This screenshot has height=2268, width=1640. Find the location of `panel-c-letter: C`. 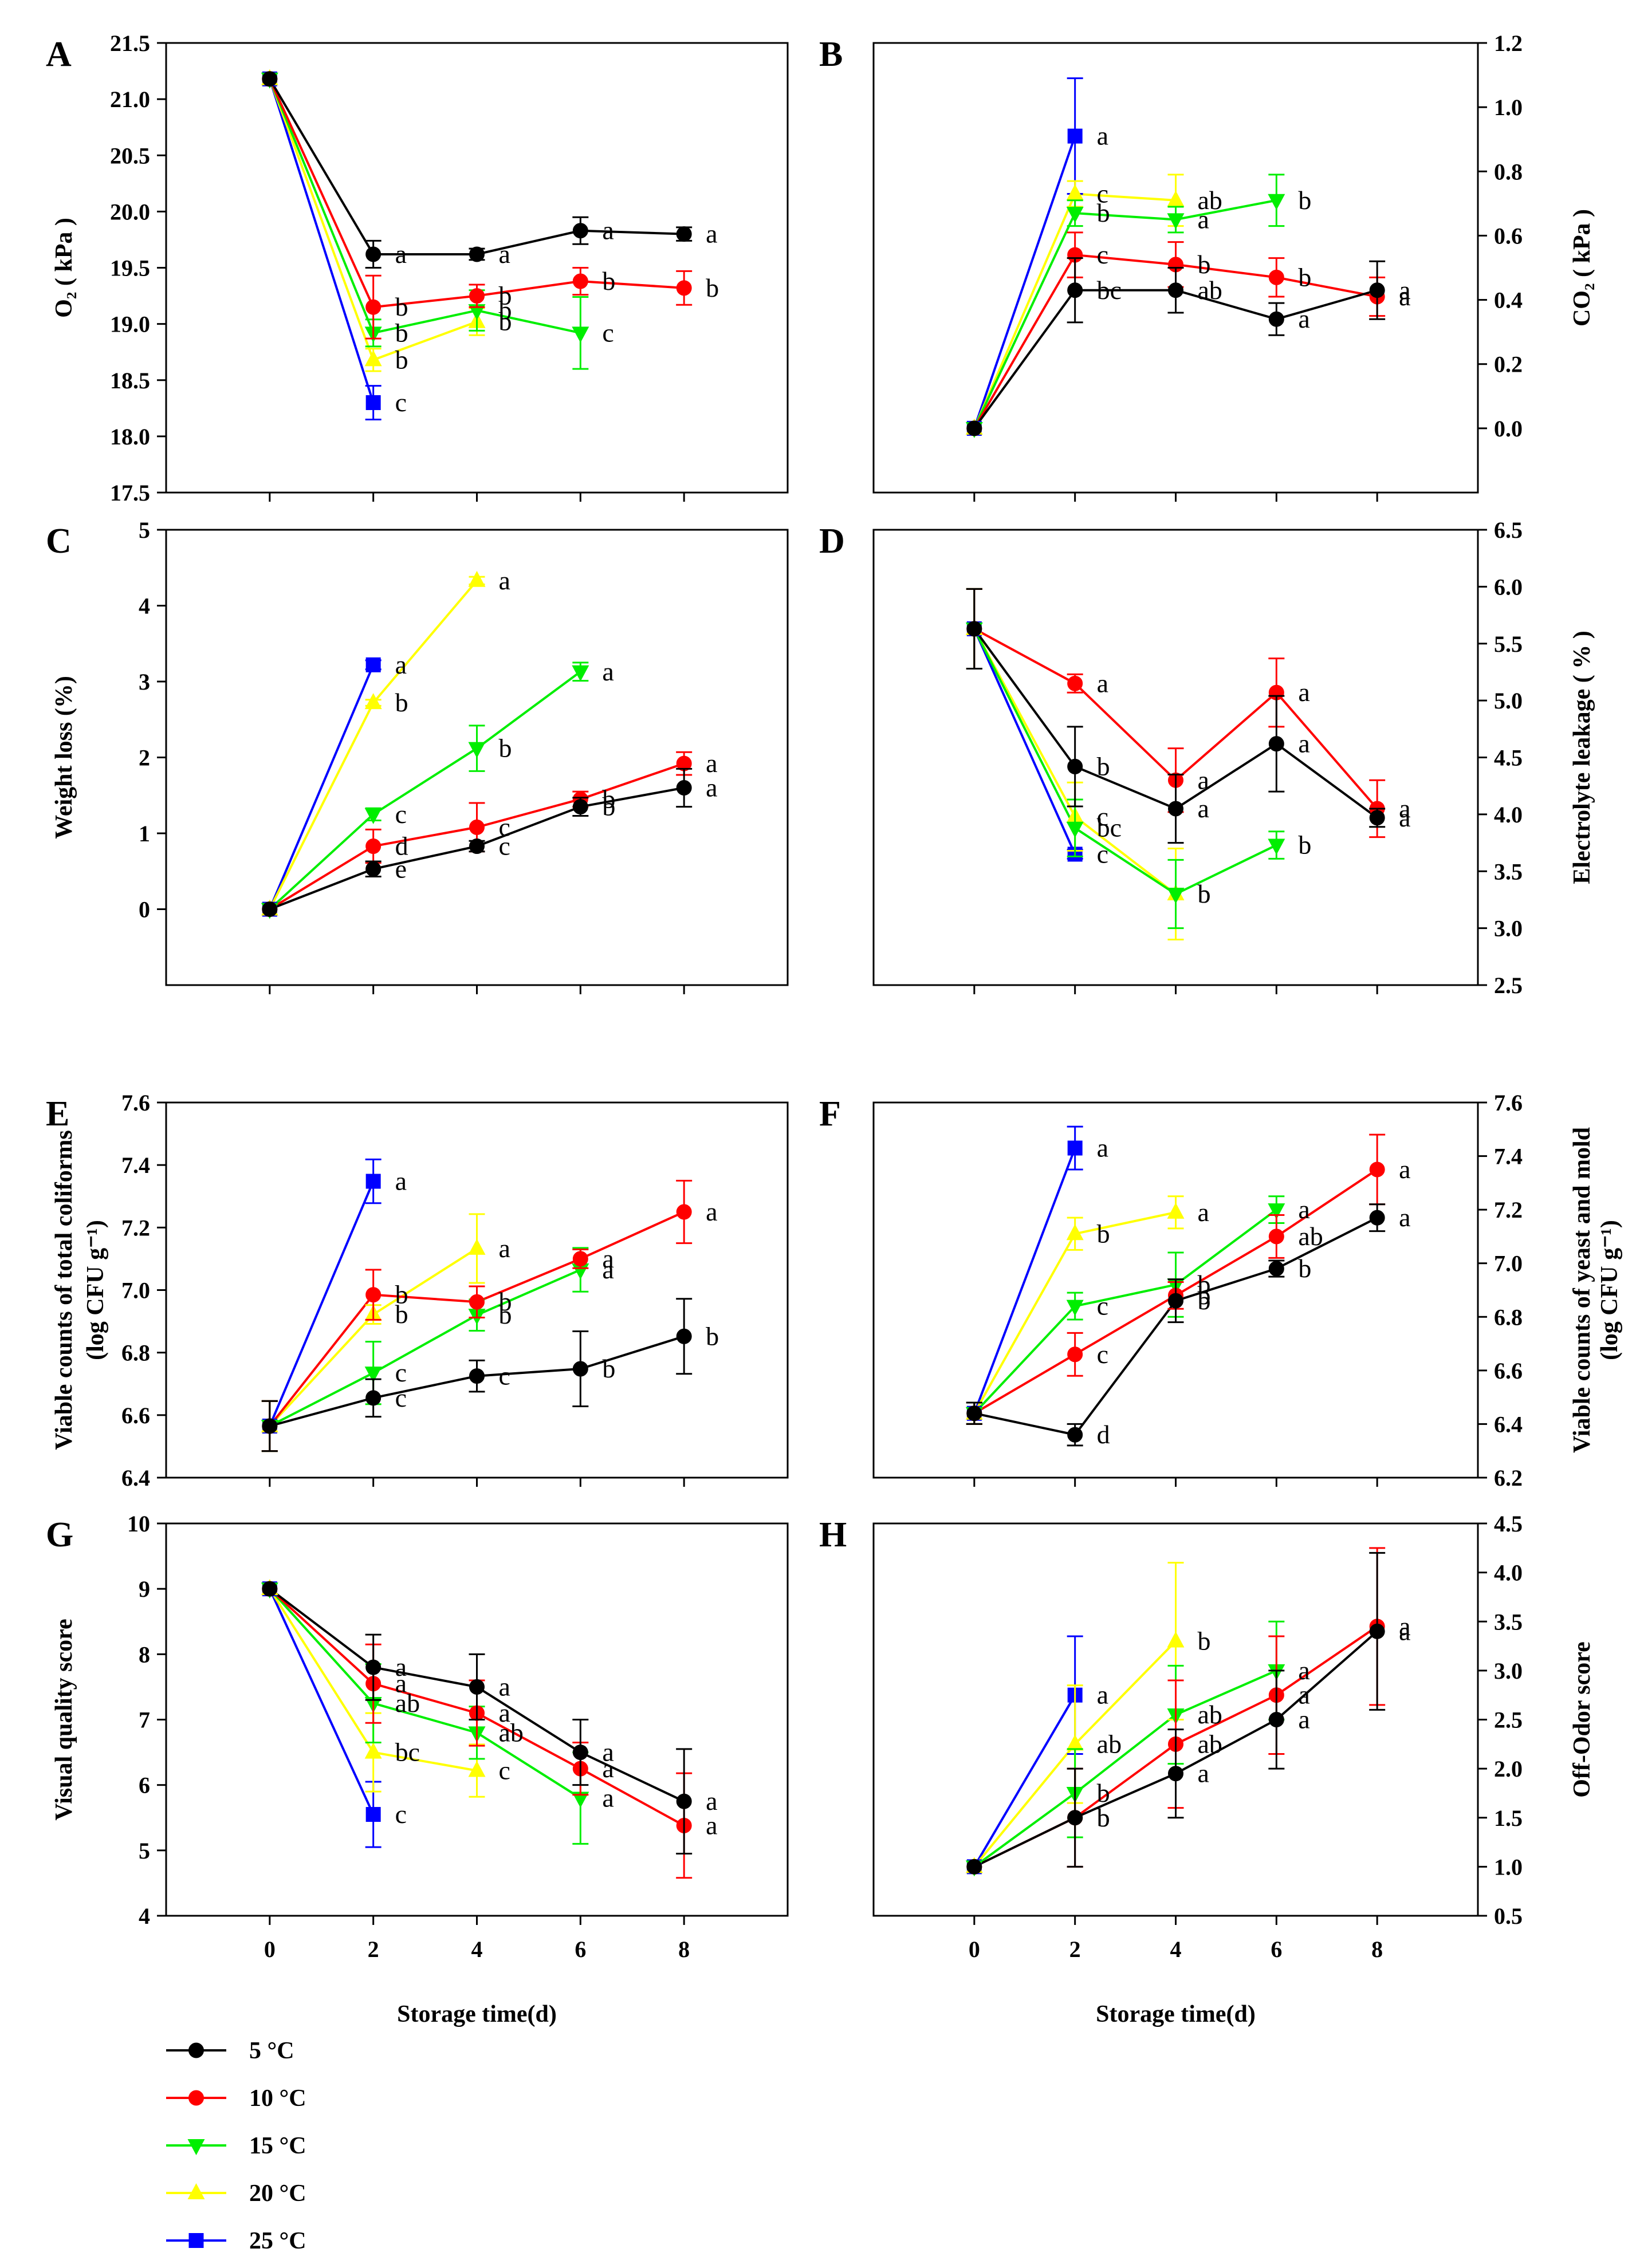

panel-c-letter: C is located at coordinates (59, 541).